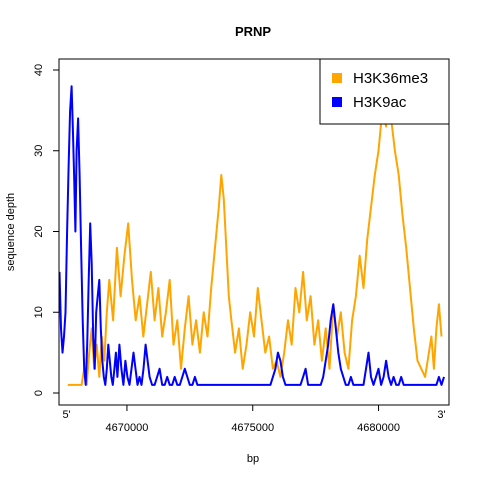 This screenshot has height=480, width=480. I want to click on legend-box, so click(384, 91).